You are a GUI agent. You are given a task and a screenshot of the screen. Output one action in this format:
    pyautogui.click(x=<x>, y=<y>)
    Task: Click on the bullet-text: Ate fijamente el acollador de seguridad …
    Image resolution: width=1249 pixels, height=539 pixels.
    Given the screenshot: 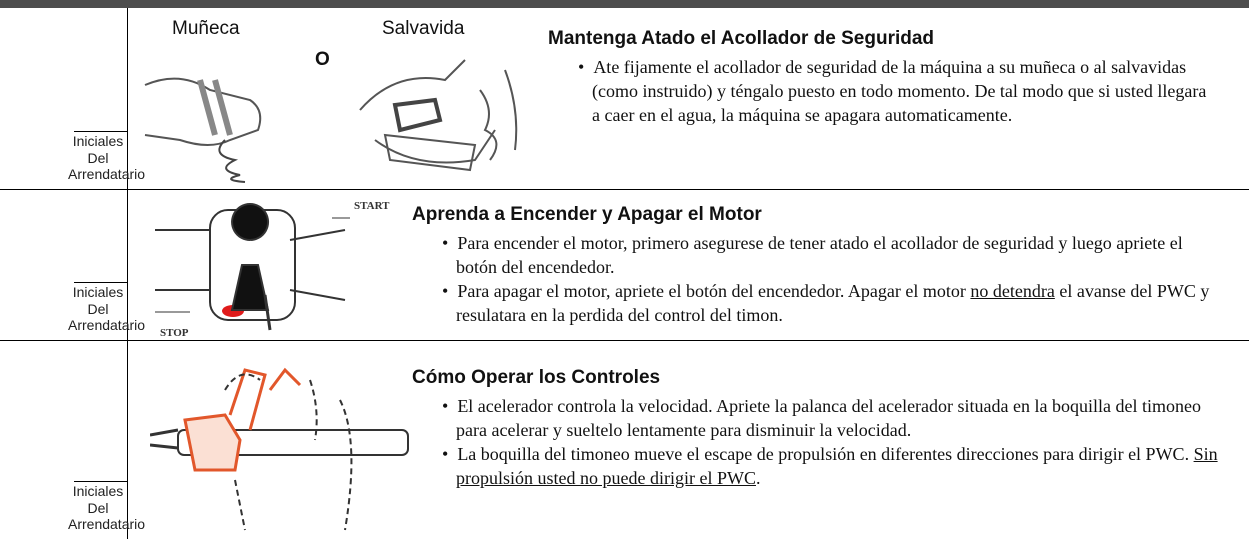 What is the action you would take?
    pyautogui.click(x=899, y=91)
    